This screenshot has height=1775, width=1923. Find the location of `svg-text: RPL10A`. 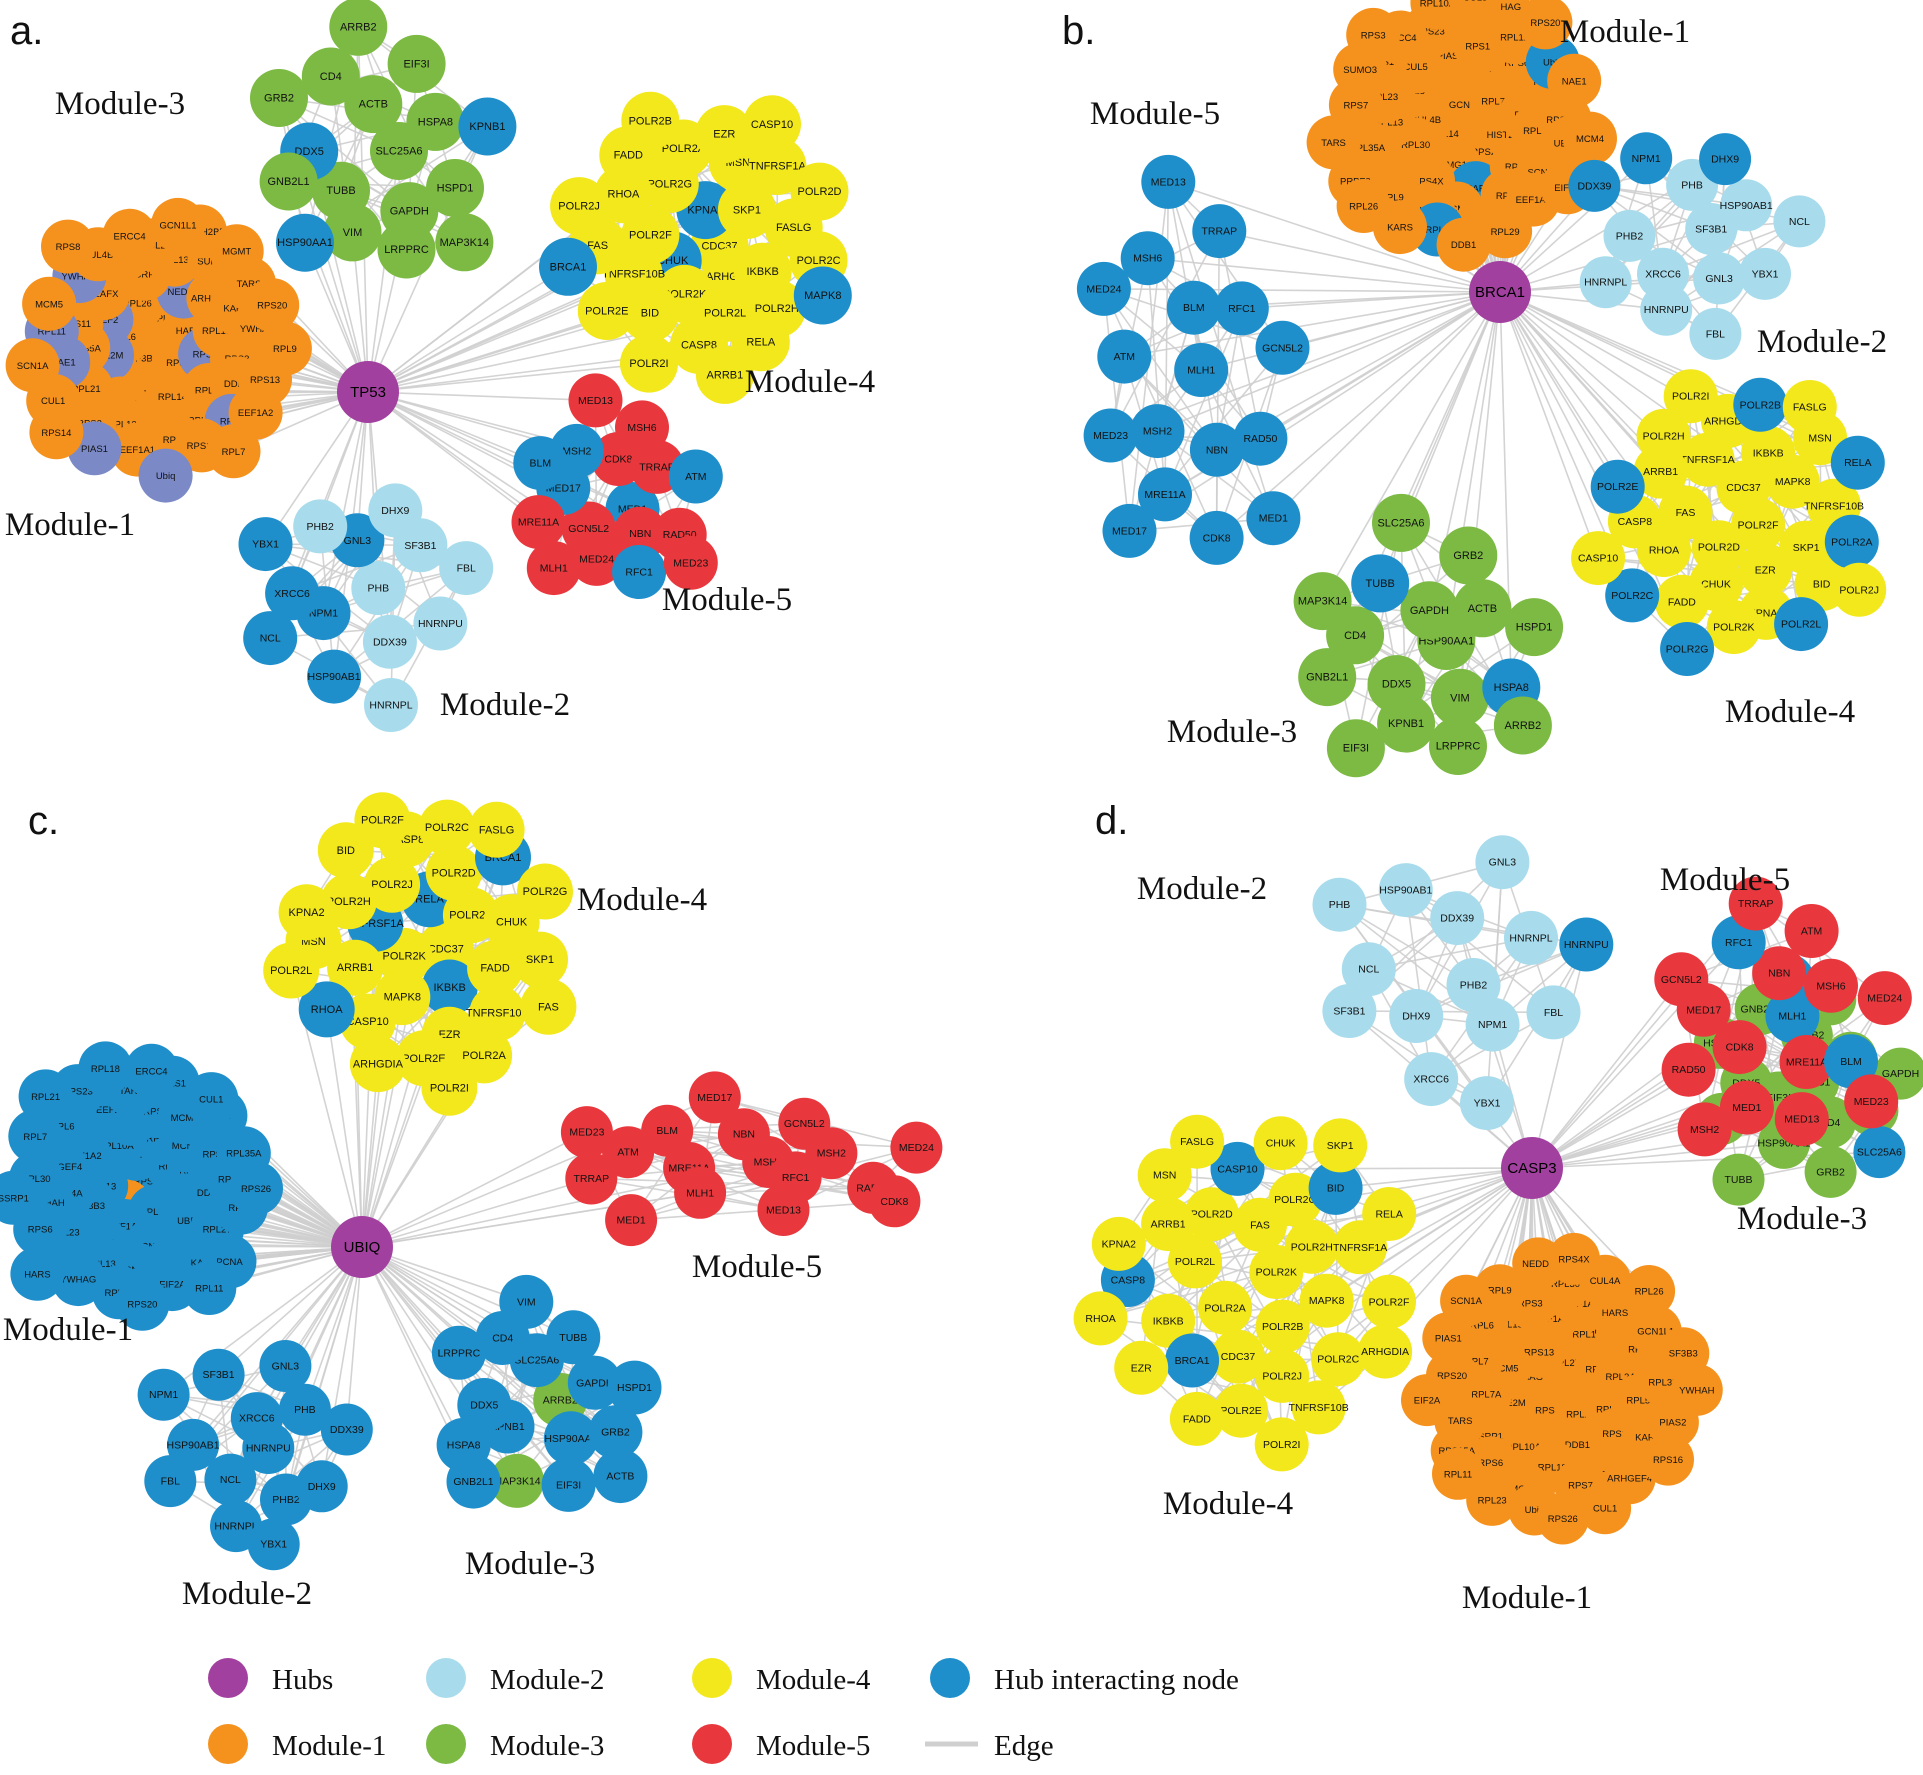

svg-text: RPL10A is located at coordinates (1524, 1447).